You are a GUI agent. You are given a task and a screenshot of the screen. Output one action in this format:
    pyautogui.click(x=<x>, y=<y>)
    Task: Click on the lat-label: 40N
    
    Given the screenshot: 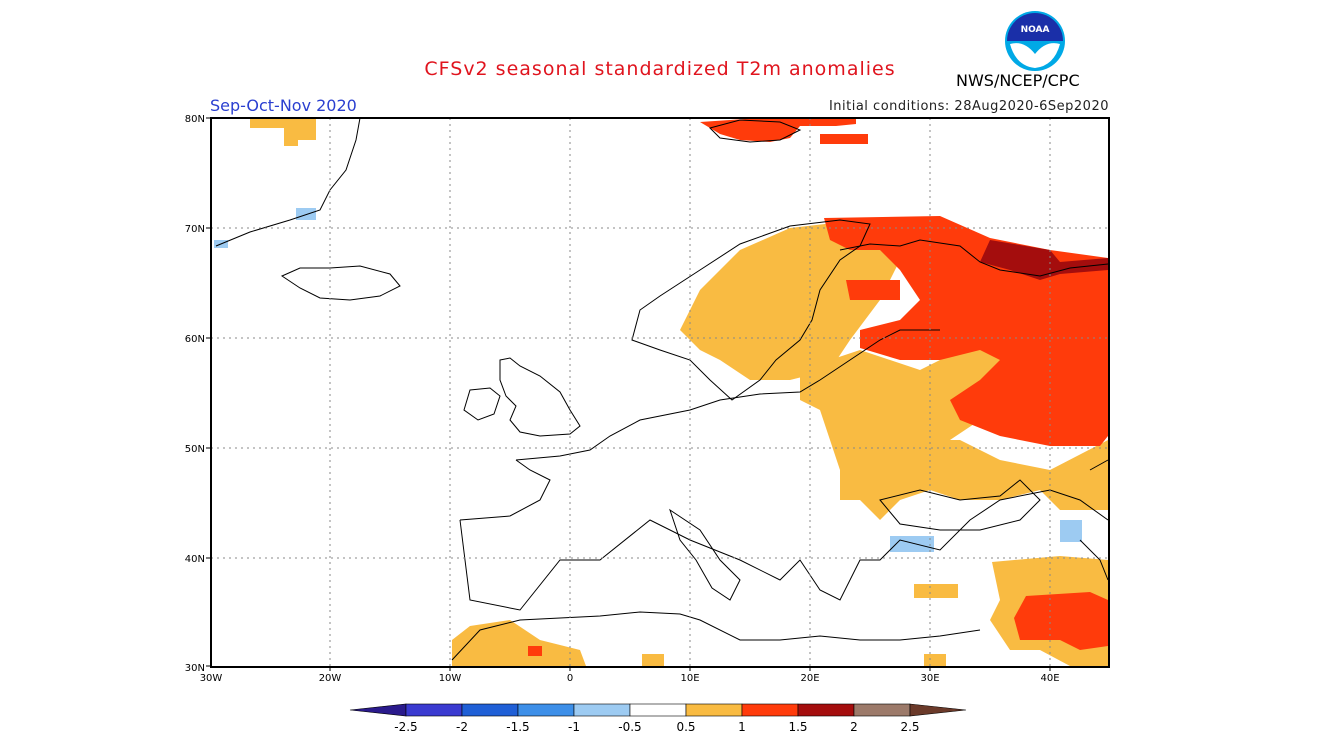 What is the action you would take?
    pyautogui.click(x=195, y=559)
    